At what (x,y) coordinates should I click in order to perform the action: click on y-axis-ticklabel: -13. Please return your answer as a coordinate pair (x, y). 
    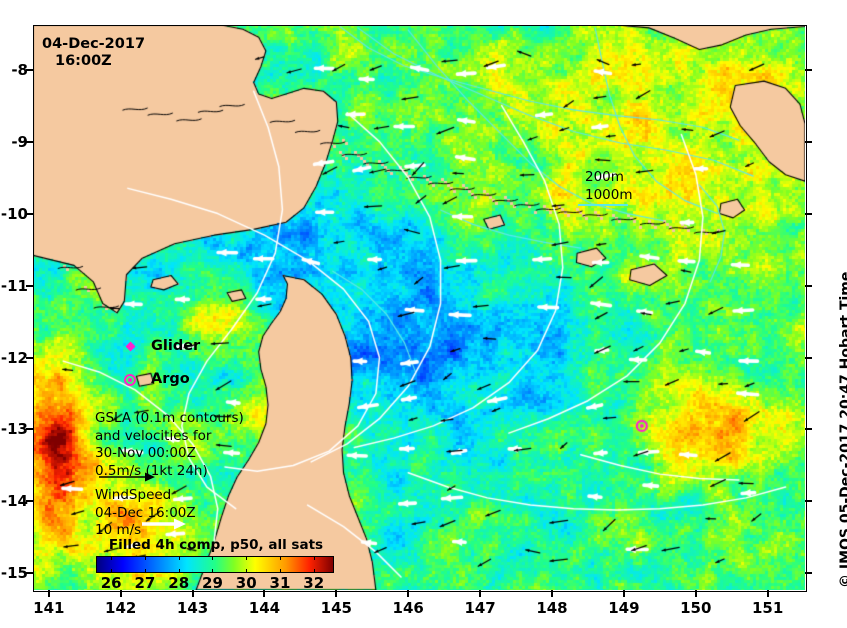
    Looking at the image, I should click on (14, 429).